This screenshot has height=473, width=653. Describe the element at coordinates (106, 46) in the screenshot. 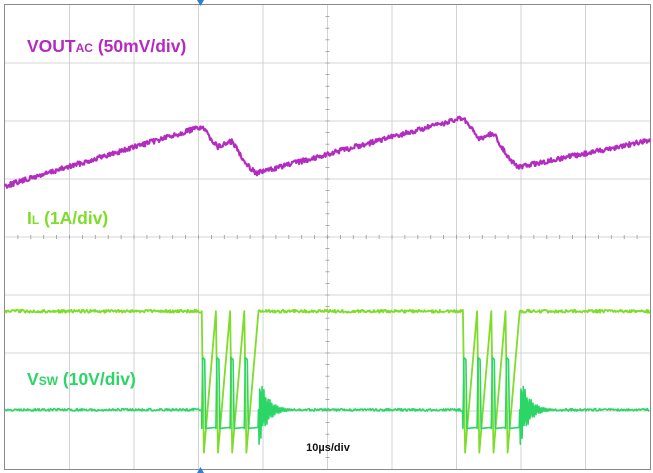

I see `series-label-vout: VOUTAC (50mV/div)` at that location.